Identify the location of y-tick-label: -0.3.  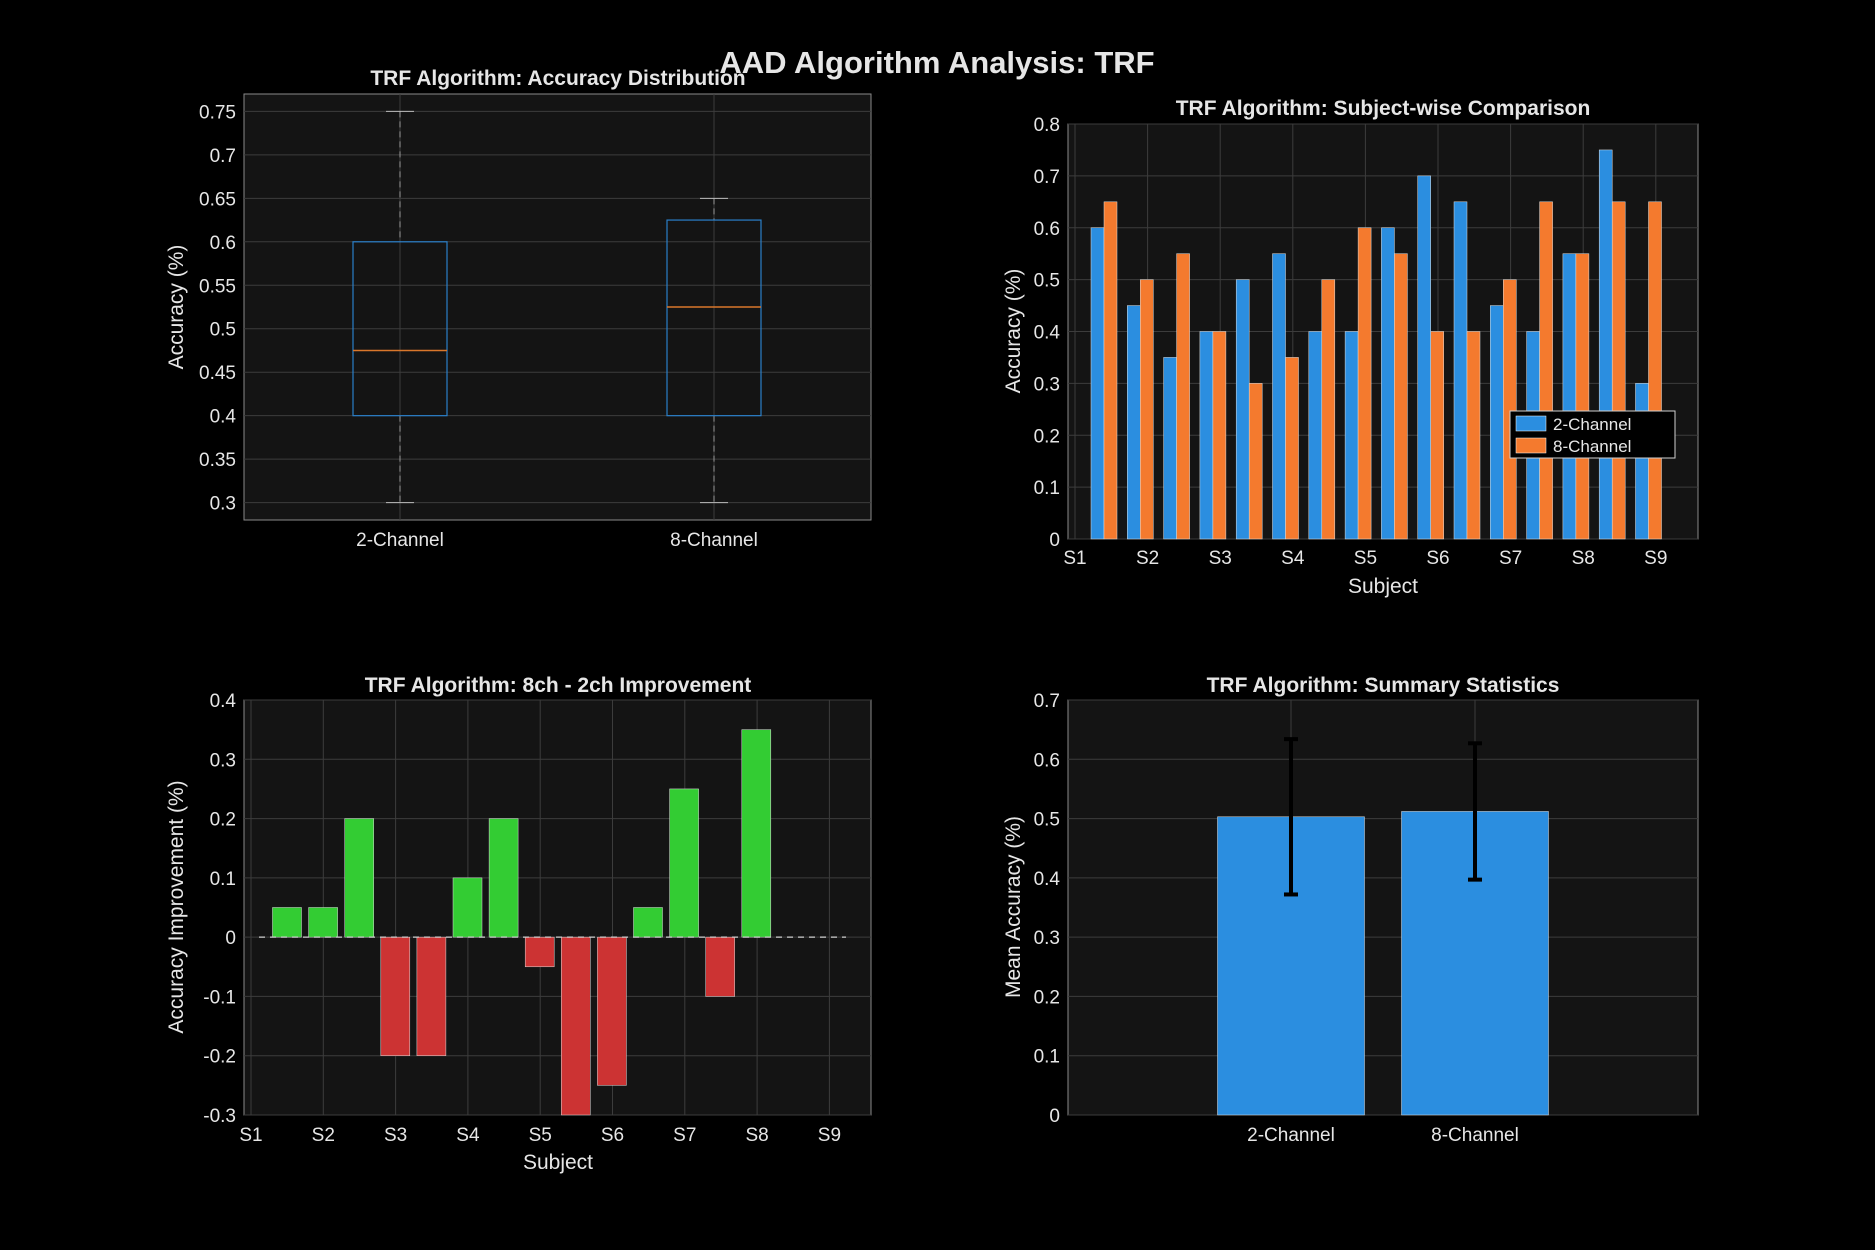
(219, 1116).